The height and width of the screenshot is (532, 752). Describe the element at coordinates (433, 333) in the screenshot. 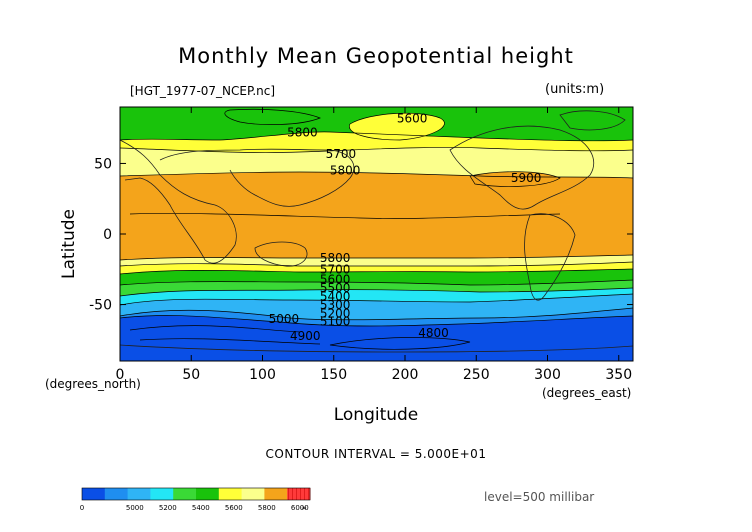

I see `contour-label: 4800` at that location.